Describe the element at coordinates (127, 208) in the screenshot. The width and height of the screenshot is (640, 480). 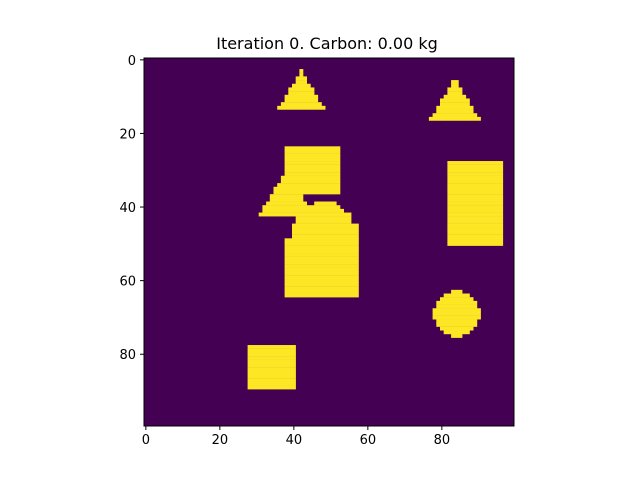
I see `y-tick-label: 40` at that location.